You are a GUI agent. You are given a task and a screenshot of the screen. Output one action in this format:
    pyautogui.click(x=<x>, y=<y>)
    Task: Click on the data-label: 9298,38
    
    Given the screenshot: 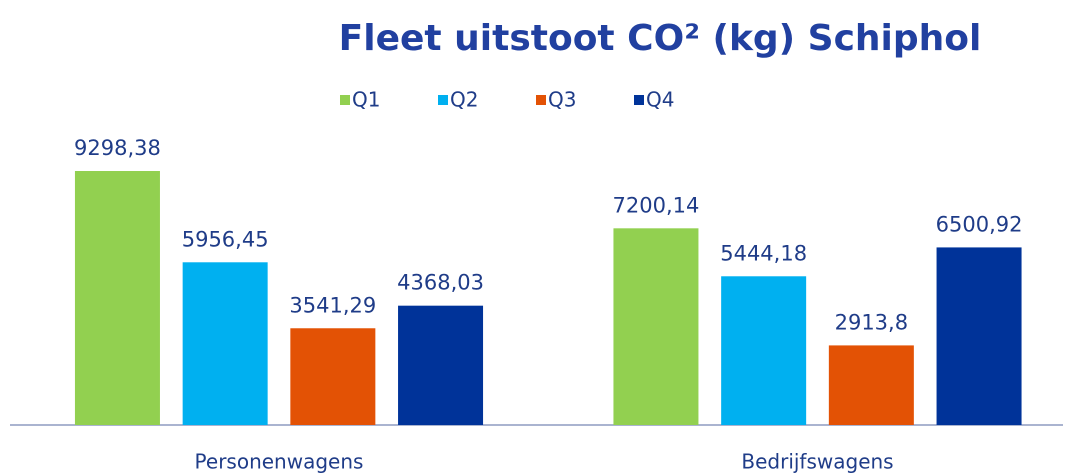 What is the action you would take?
    pyautogui.click(x=117, y=148)
    